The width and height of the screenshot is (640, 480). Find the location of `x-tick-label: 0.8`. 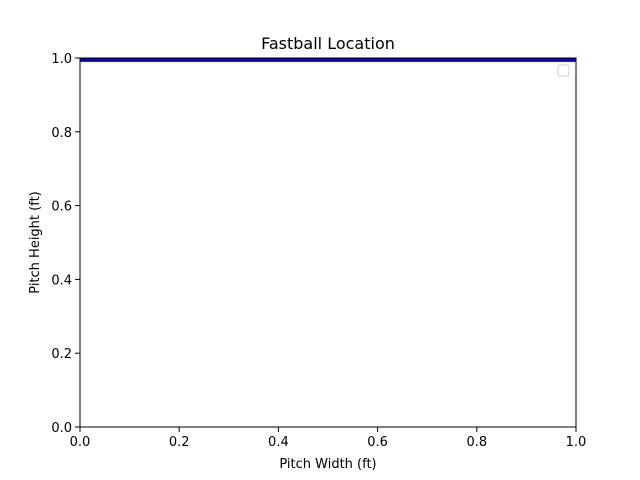

x-tick-label: 0.8 is located at coordinates (476, 442).